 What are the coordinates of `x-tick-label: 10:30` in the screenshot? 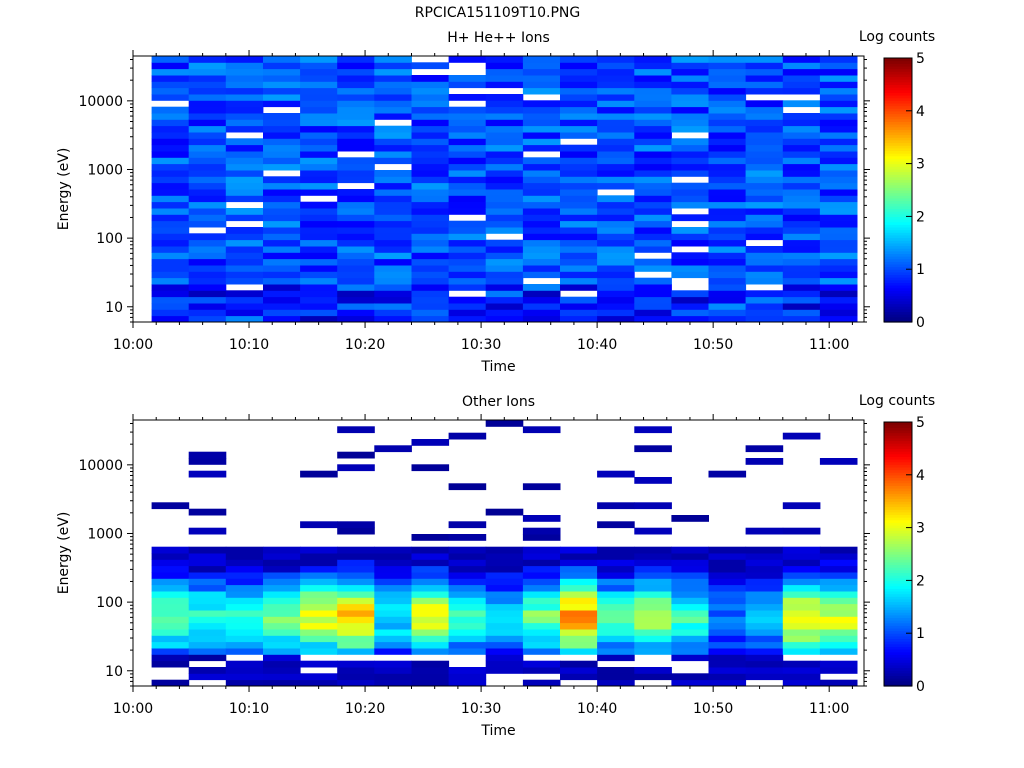 It's located at (481, 345).